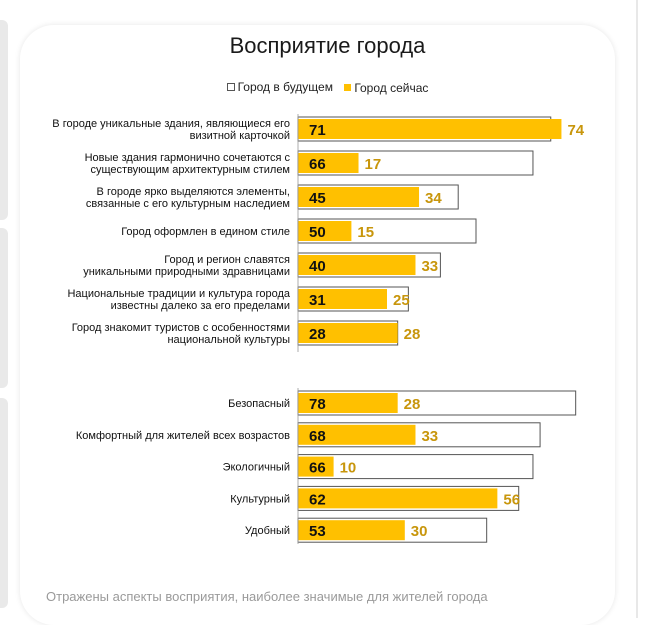 The width and height of the screenshot is (655, 625). I want to click on category-label: Комфортный для жителей всех возрастов, so click(183, 436).